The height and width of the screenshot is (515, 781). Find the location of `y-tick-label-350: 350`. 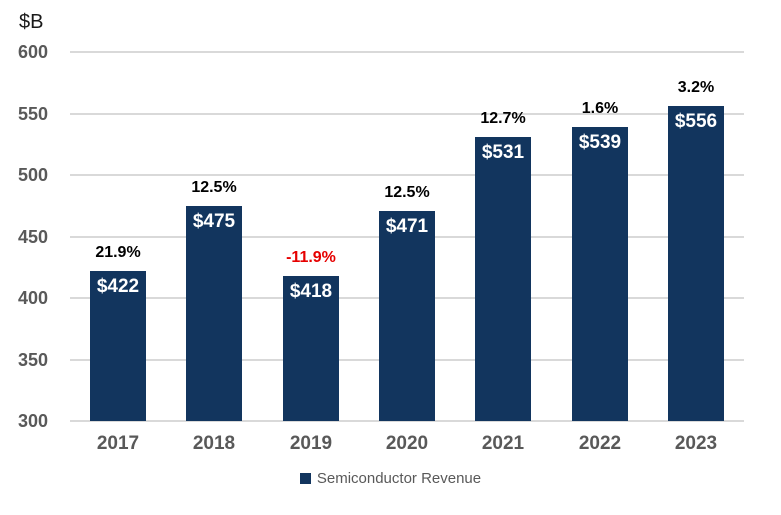

y-tick-label-350: 350 is located at coordinates (32, 360).